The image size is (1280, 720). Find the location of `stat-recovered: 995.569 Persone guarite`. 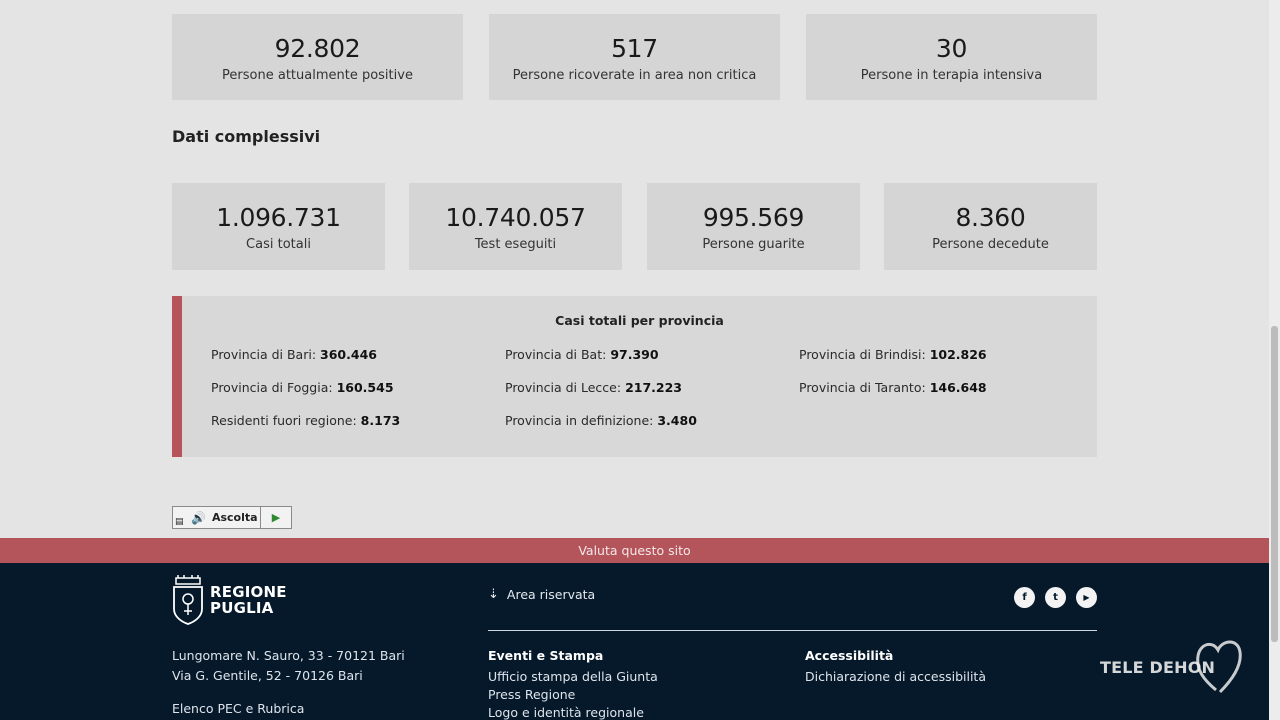

stat-recovered: 995.569 Persone guarite is located at coordinates (753, 226).